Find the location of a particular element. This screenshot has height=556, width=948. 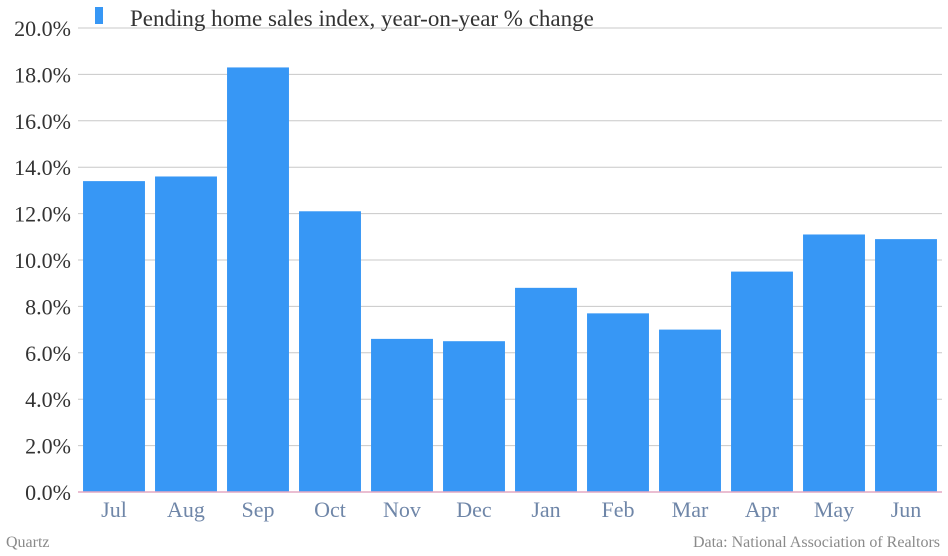

bar-aug is located at coordinates (186, 334).